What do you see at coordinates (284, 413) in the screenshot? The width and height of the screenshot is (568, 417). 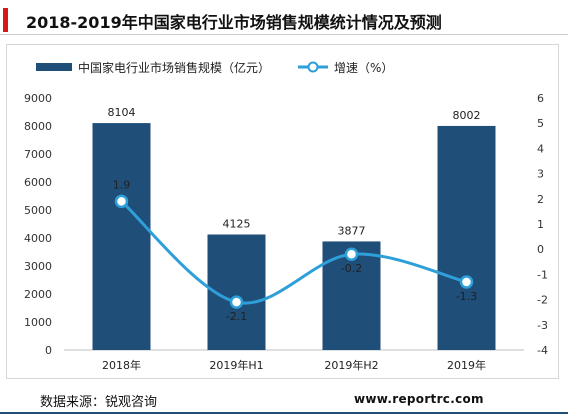 I see `bottom-divider` at bounding box center [284, 413].